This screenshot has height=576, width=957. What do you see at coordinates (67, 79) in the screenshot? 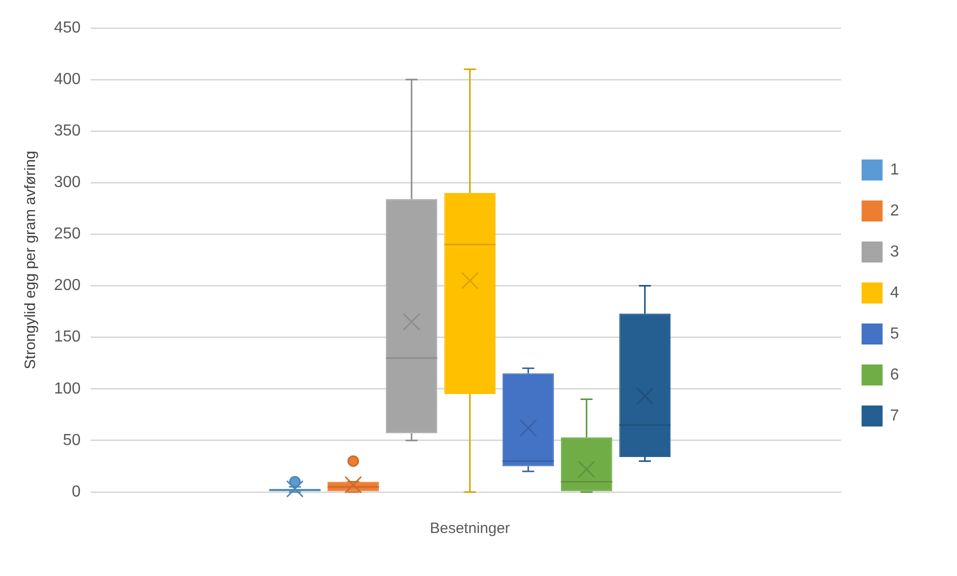
I see `y-tick-label: 400` at bounding box center [67, 79].